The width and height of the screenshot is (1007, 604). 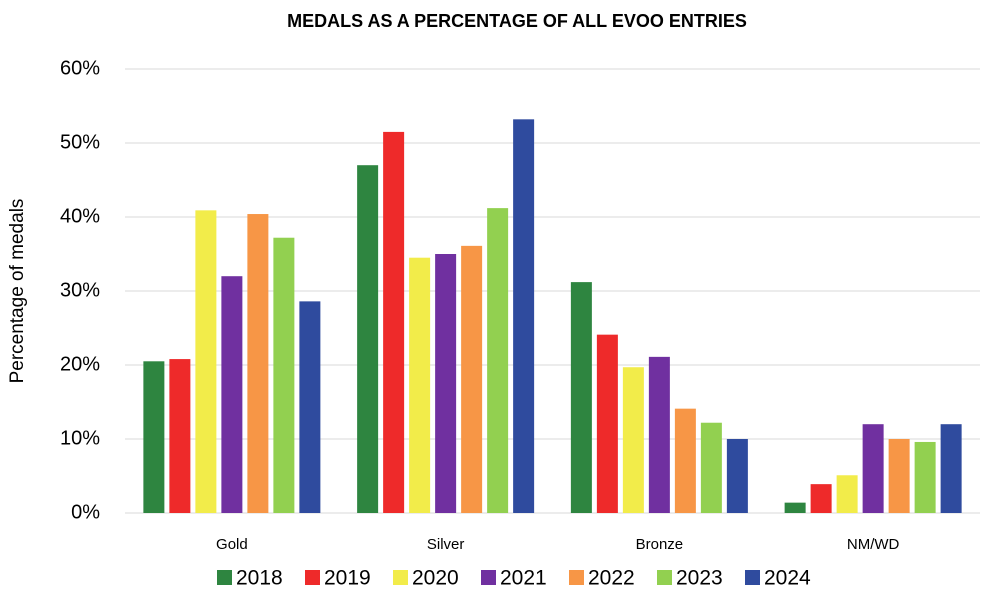 I want to click on legend-label: 2020, so click(x=435, y=578).